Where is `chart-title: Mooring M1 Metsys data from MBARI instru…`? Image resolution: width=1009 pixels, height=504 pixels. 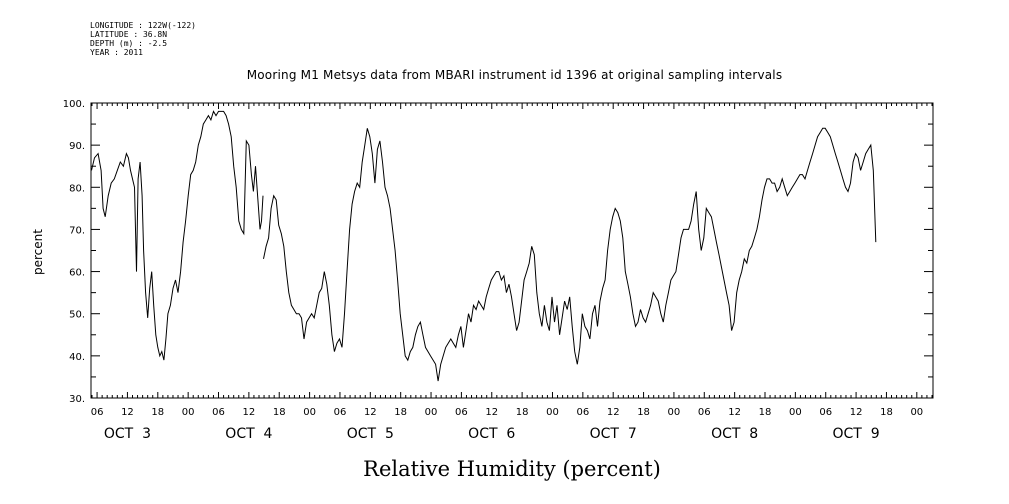 chart-title: Mooring M1 Metsys data from MBARI instru… is located at coordinates (514, 75).